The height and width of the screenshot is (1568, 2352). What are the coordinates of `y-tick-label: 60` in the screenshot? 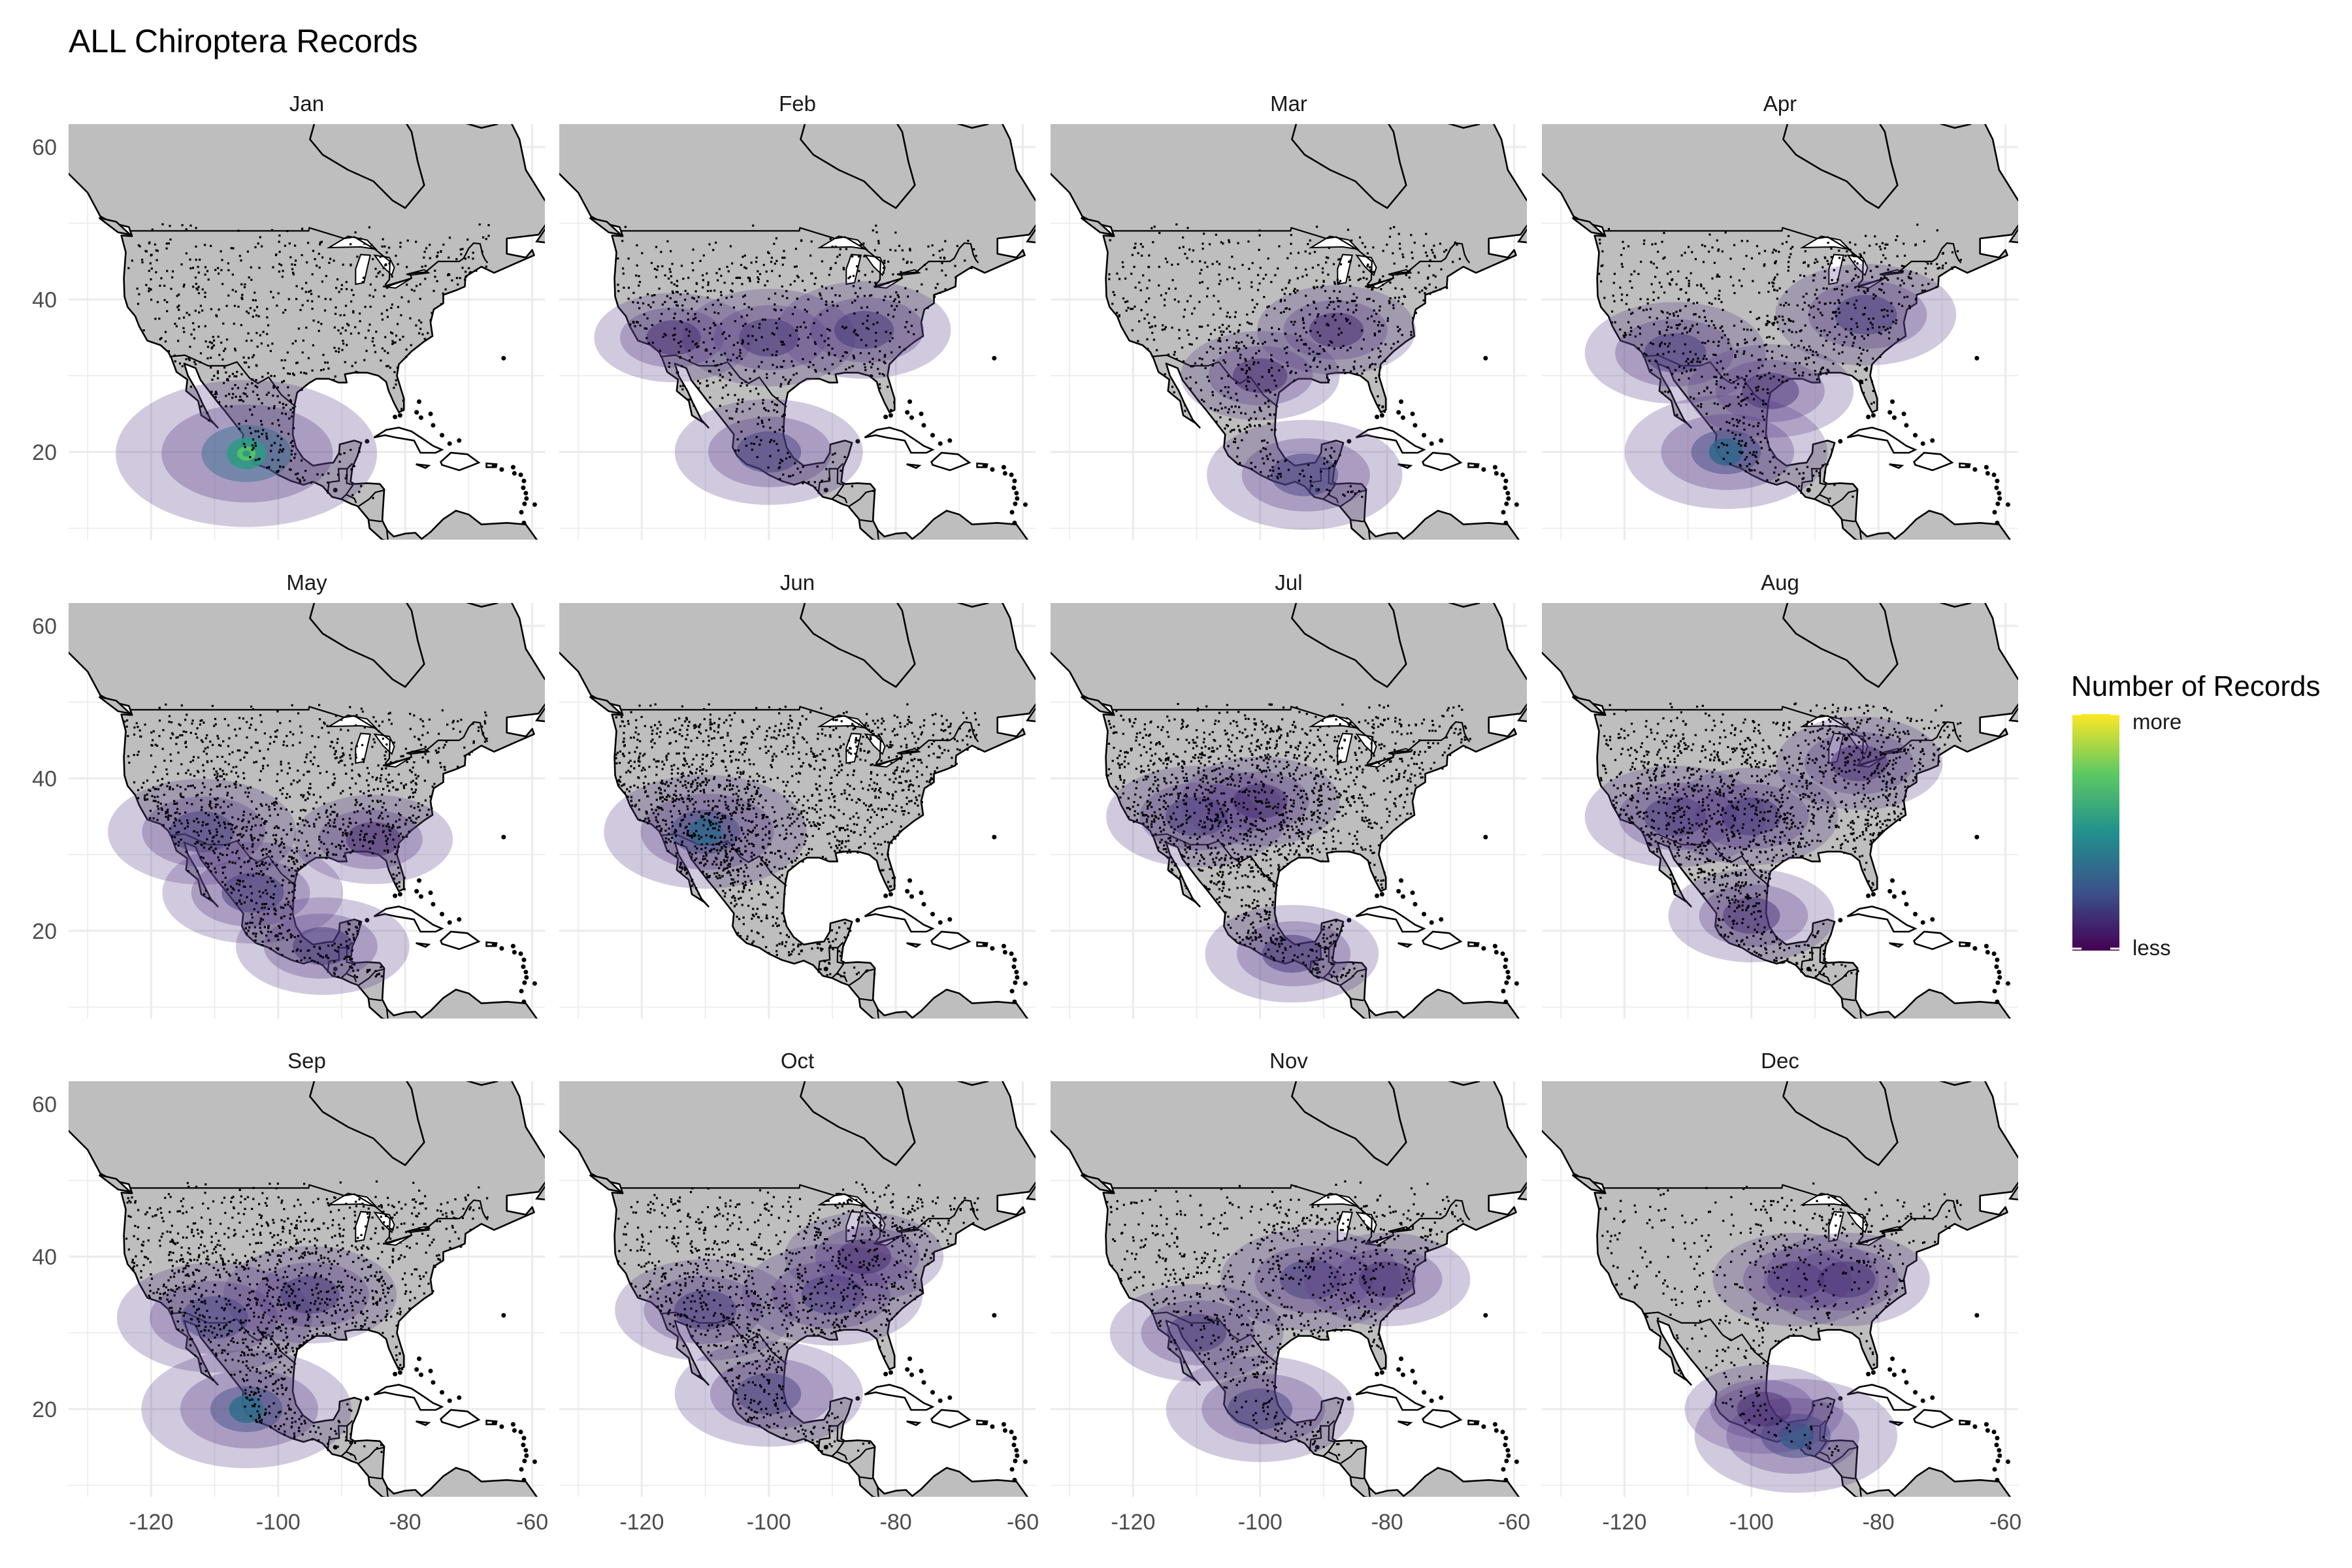 It's located at (44, 147).